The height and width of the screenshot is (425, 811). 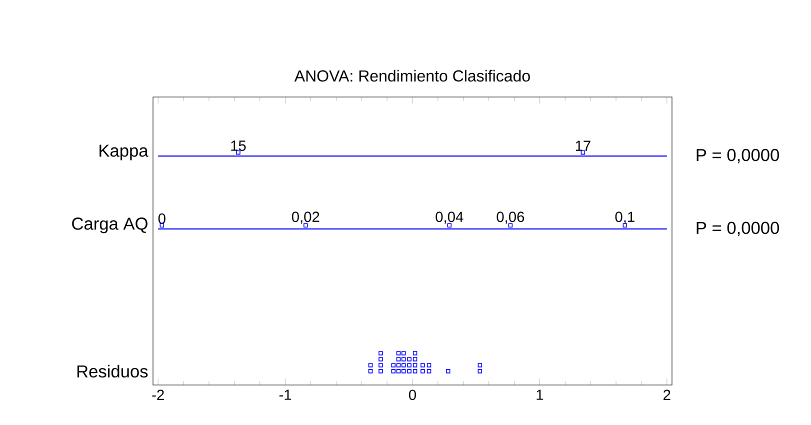 I want to click on y-tick-label: Kappa, so click(x=124, y=152).